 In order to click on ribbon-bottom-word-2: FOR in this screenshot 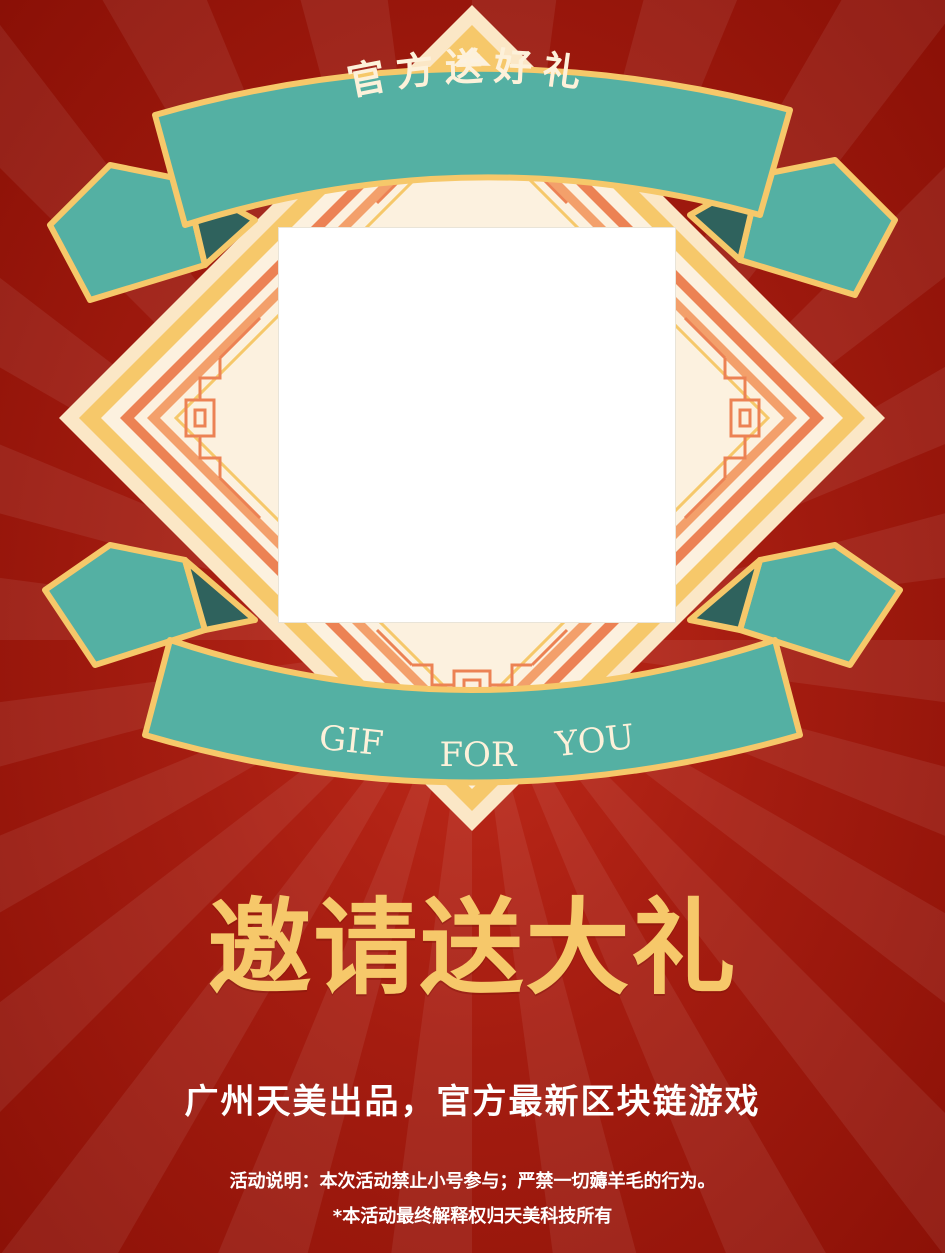, I will do `click(478, 755)`.